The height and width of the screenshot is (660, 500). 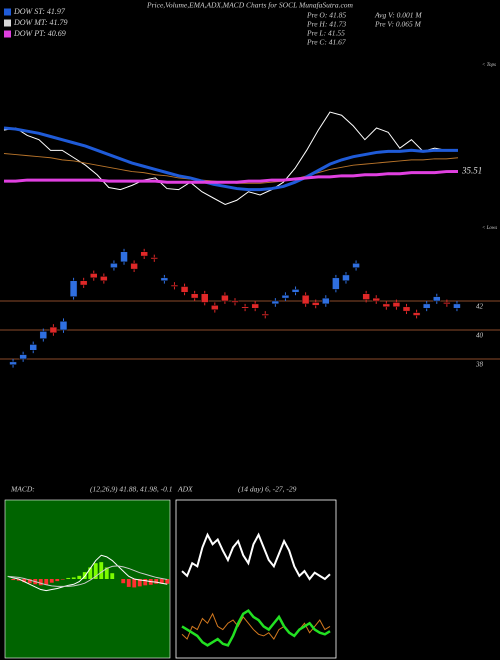 I want to click on y-tick-label: 40, so click(x=480, y=336).